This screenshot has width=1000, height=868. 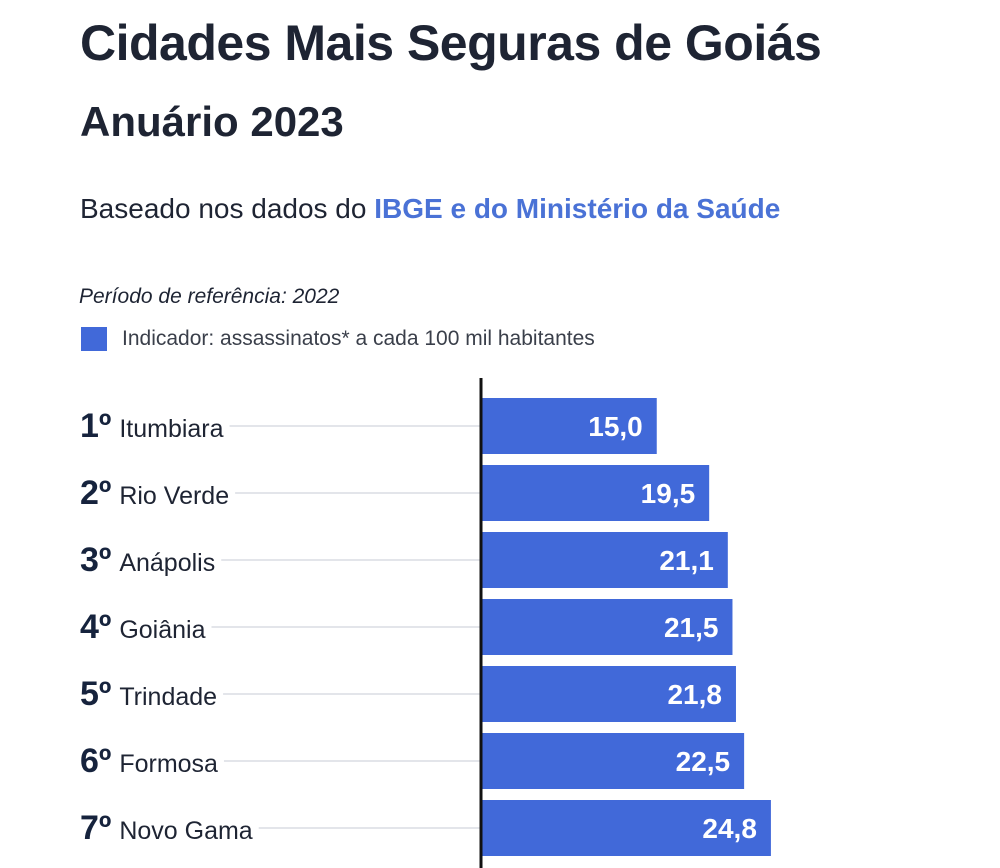 What do you see at coordinates (168, 697) in the screenshot?
I see `city-label: Trindade` at bounding box center [168, 697].